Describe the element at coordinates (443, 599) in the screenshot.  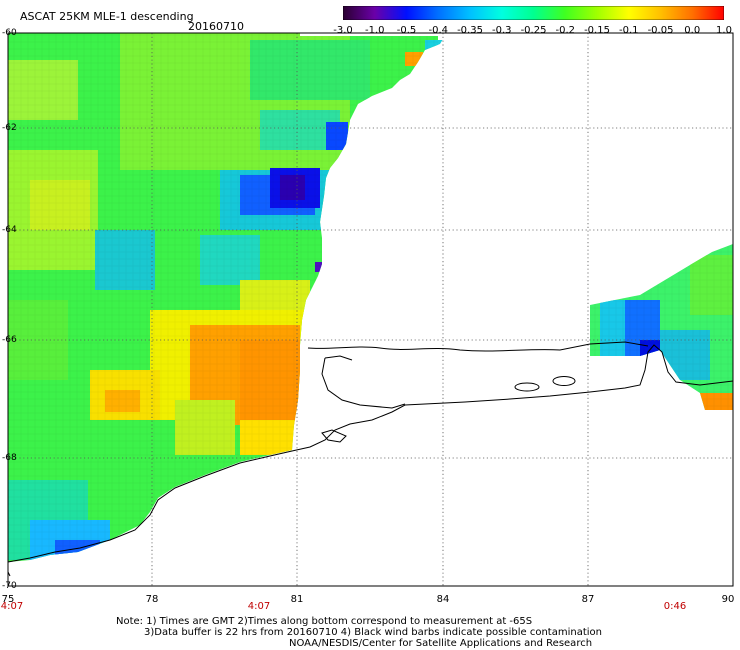
I see `lon-label: 84` at that location.